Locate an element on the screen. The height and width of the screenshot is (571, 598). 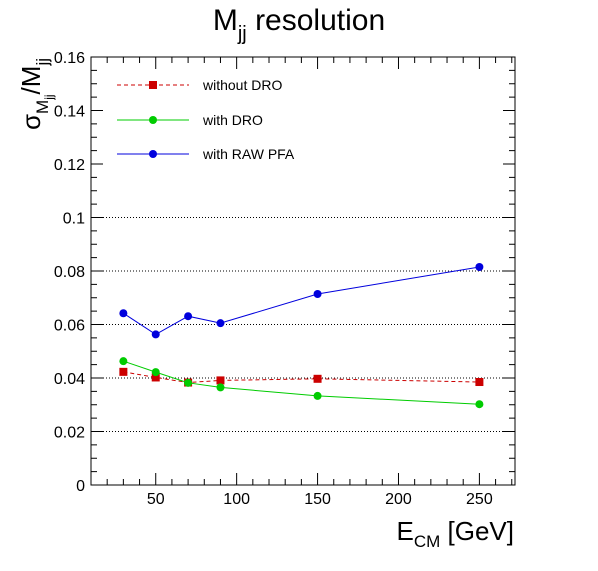
y-tick-label: 0.04 is located at coordinates (69, 379).